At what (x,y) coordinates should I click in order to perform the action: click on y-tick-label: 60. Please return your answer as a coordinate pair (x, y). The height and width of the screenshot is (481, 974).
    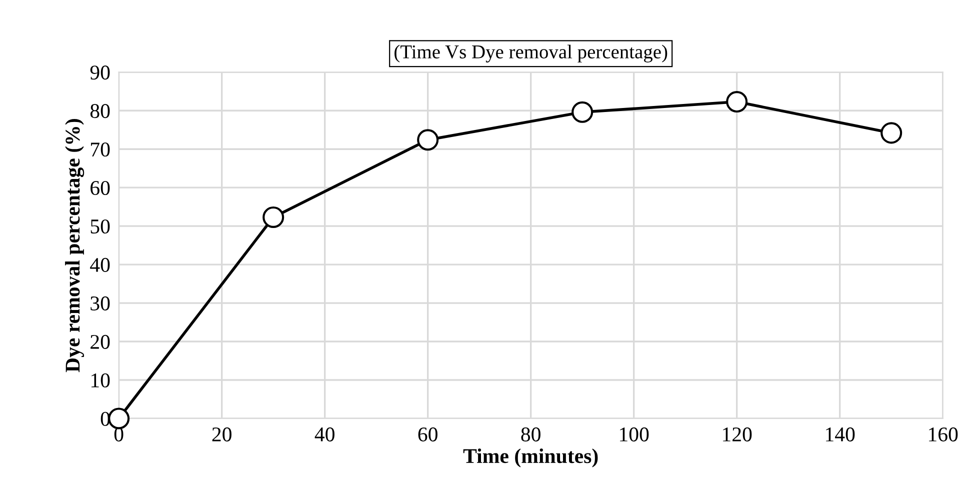
    Looking at the image, I should click on (100, 188).